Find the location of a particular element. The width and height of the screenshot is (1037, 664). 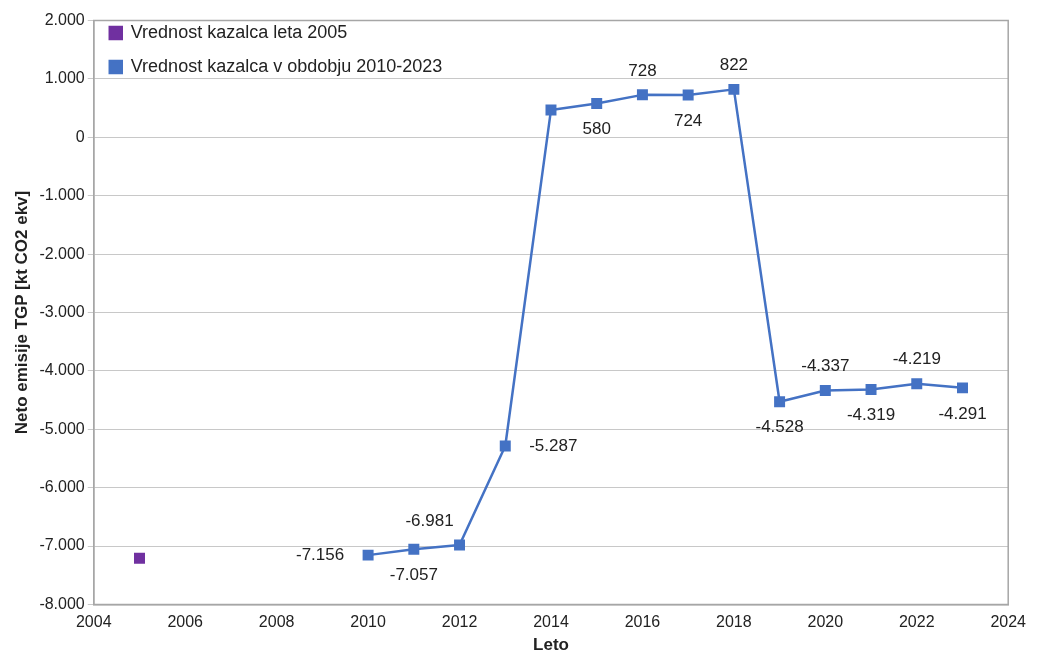

data-label: -5.287 is located at coordinates (553, 445).